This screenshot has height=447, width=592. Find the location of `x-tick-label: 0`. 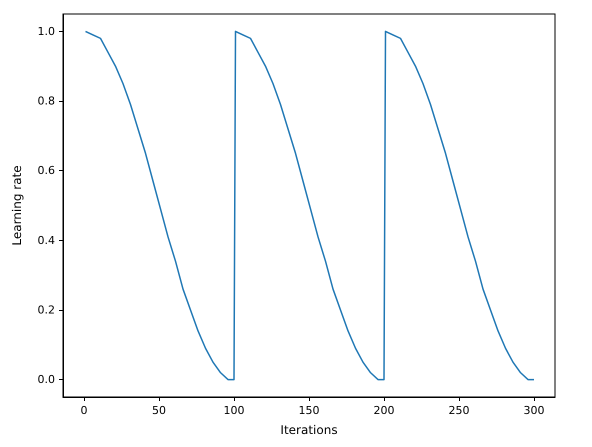

x-tick-label: 0 is located at coordinates (84, 410).